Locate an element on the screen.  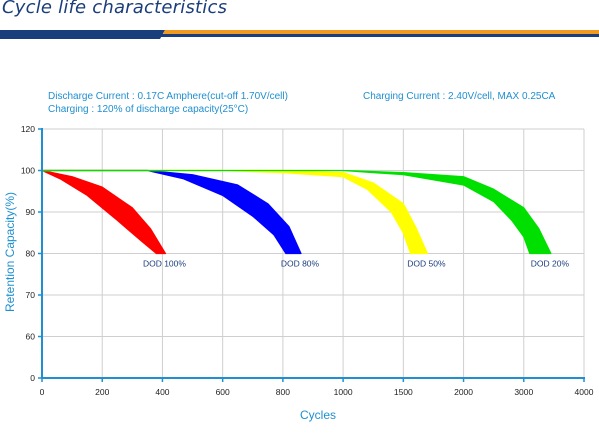
x-axis-title: Cycles is located at coordinates (318, 415).